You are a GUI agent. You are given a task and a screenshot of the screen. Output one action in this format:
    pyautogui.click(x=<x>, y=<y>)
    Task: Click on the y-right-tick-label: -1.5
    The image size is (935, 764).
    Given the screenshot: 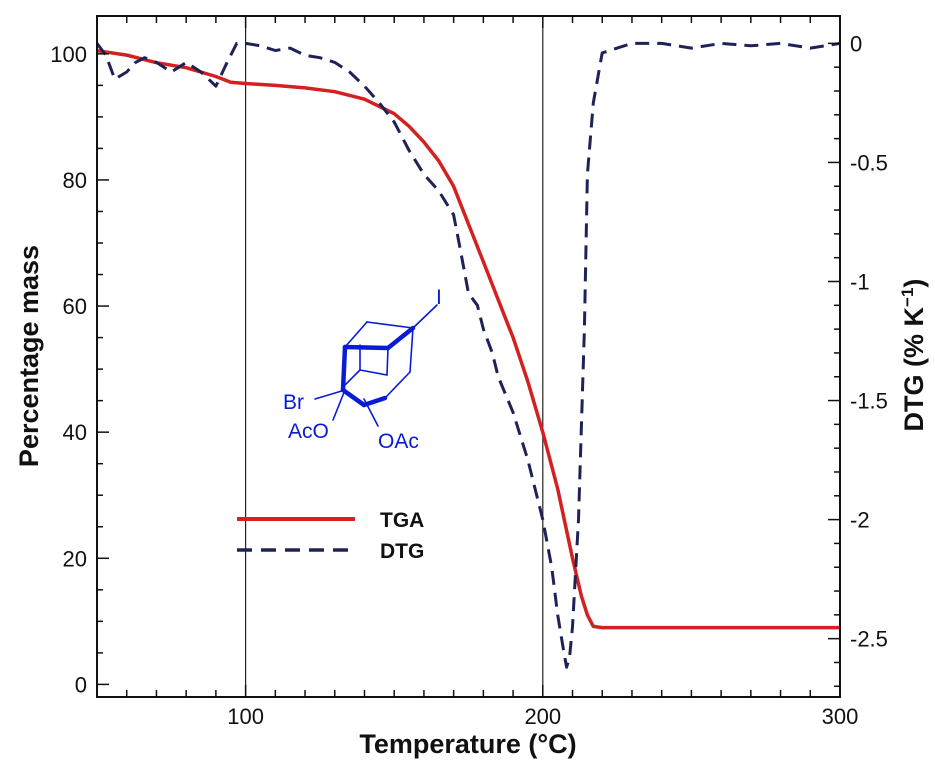 What is the action you would take?
    pyautogui.click(x=869, y=401)
    